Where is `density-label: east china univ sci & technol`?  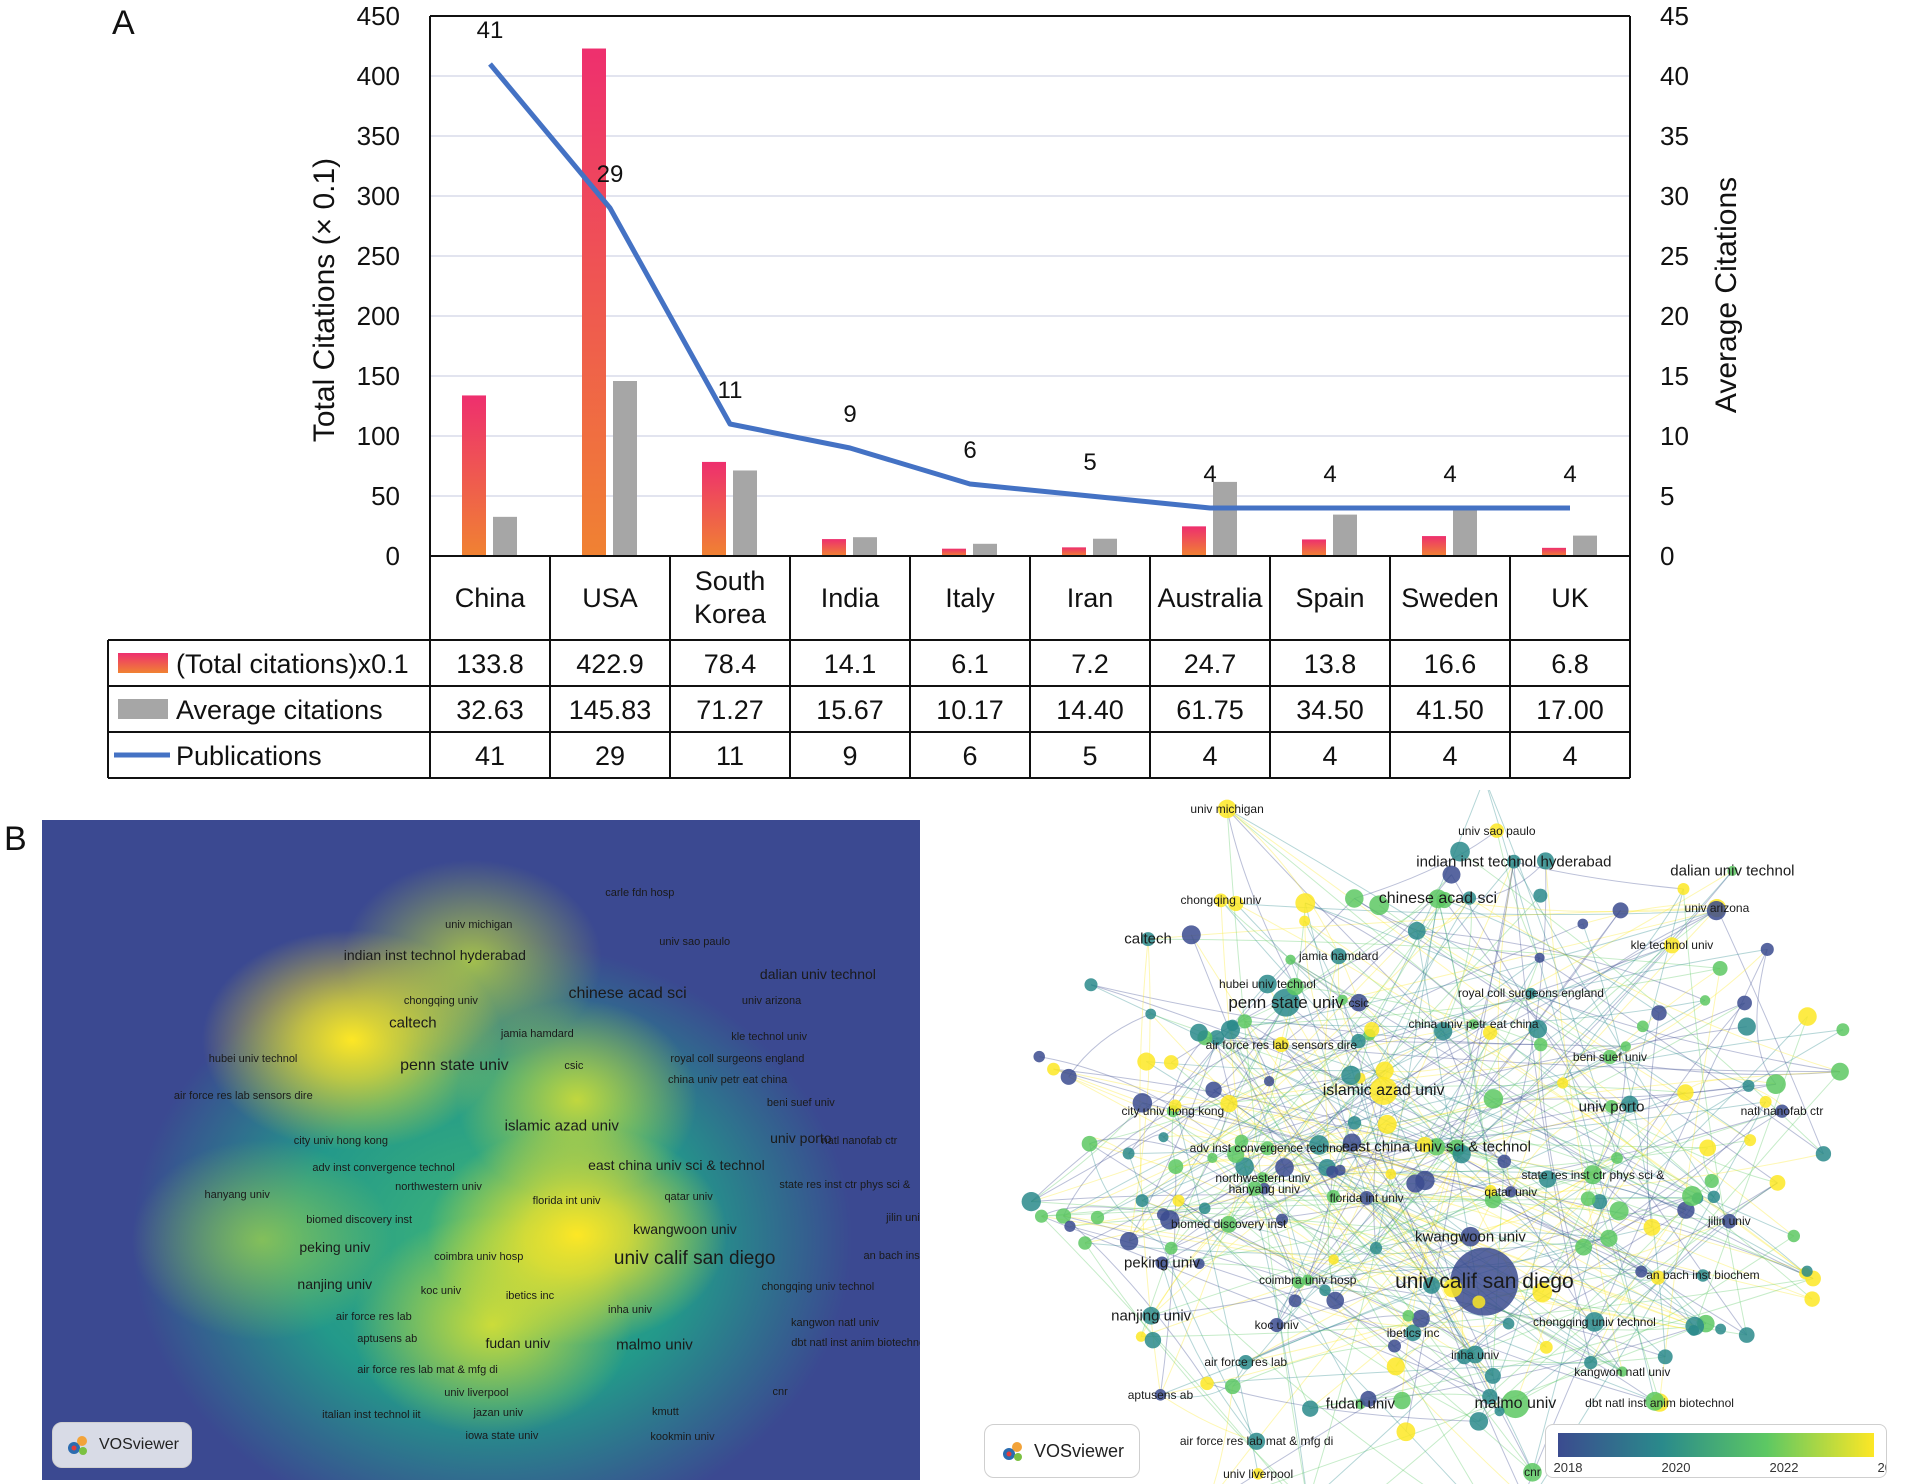 density-label: east china univ sci & technol is located at coordinates (676, 1165).